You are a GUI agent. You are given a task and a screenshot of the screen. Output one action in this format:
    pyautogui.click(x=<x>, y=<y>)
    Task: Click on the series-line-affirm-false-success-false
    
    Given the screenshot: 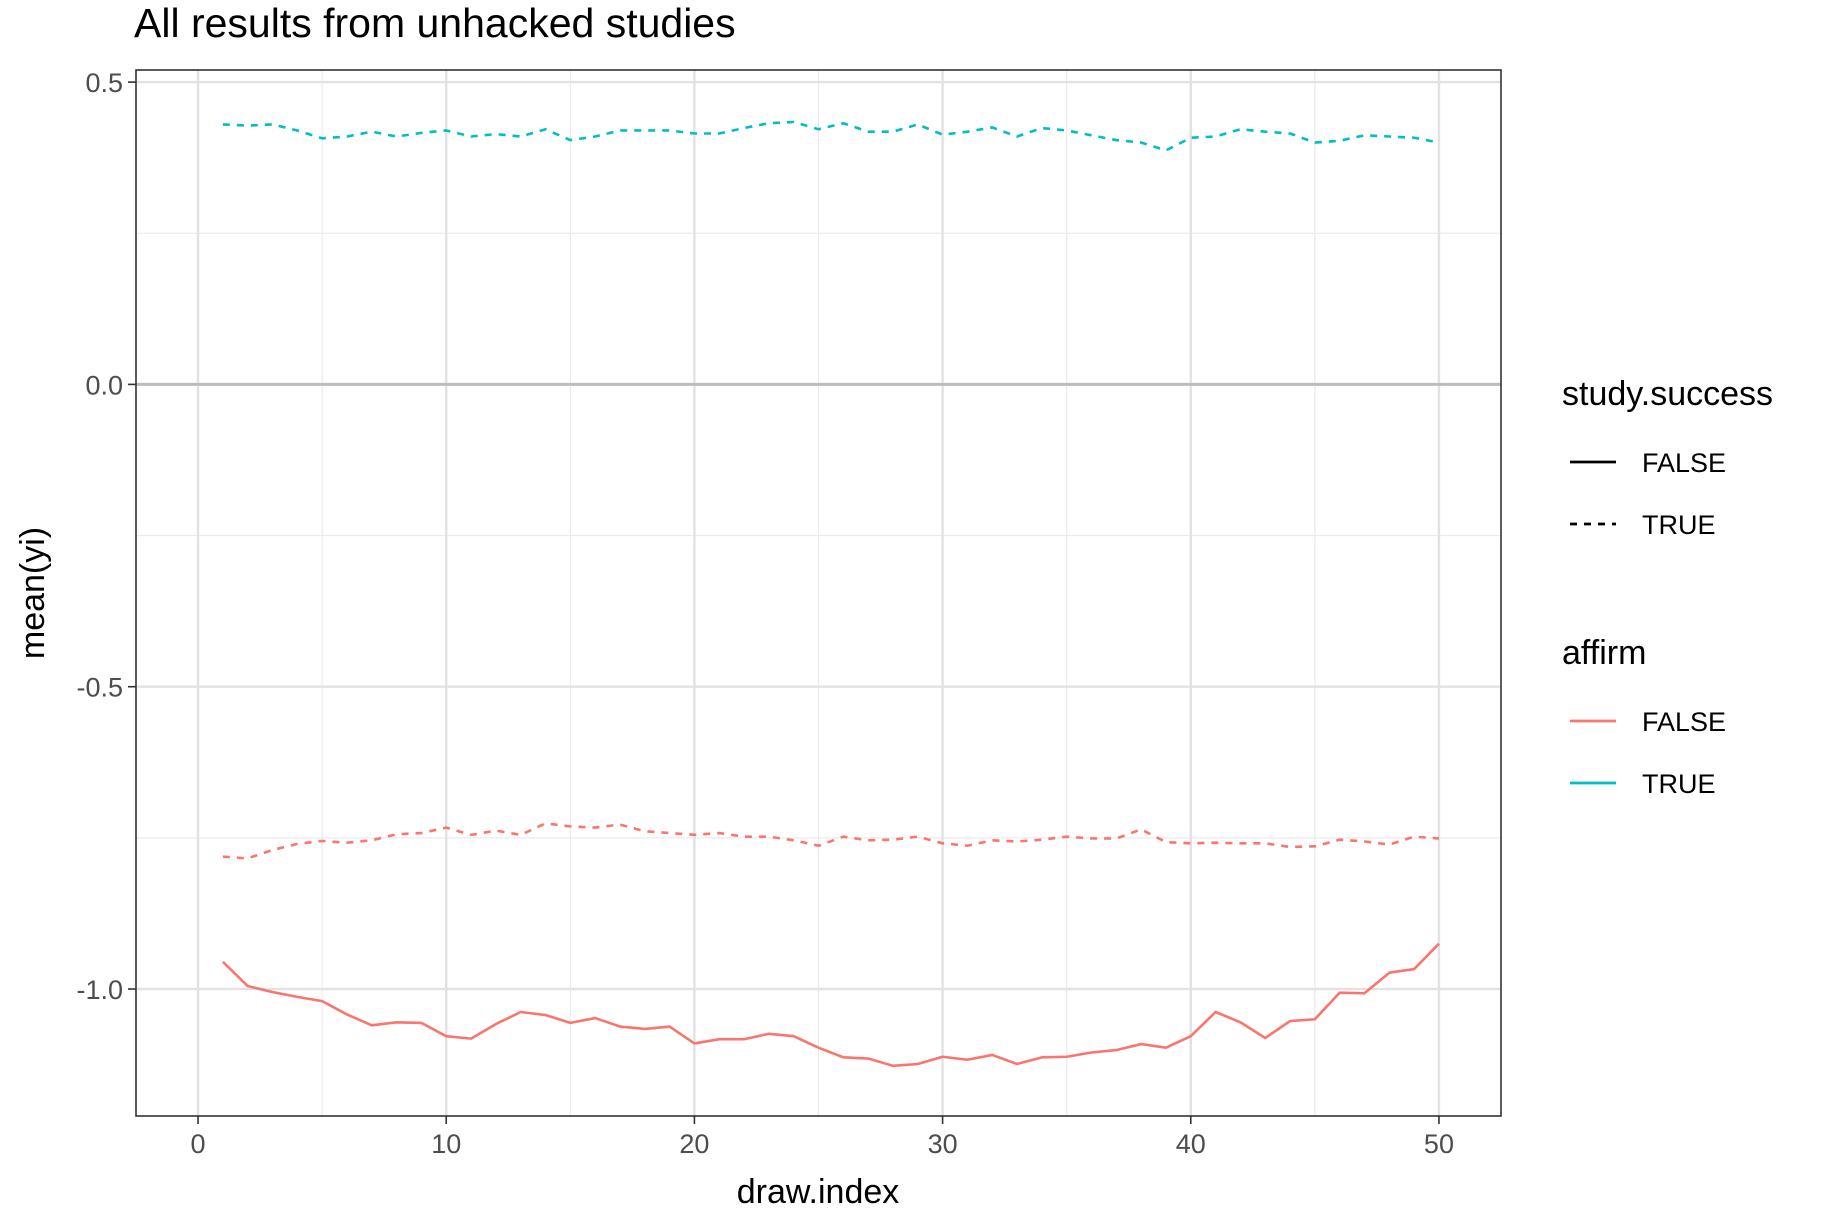 What is the action you would take?
    pyautogui.click(x=830, y=1005)
    